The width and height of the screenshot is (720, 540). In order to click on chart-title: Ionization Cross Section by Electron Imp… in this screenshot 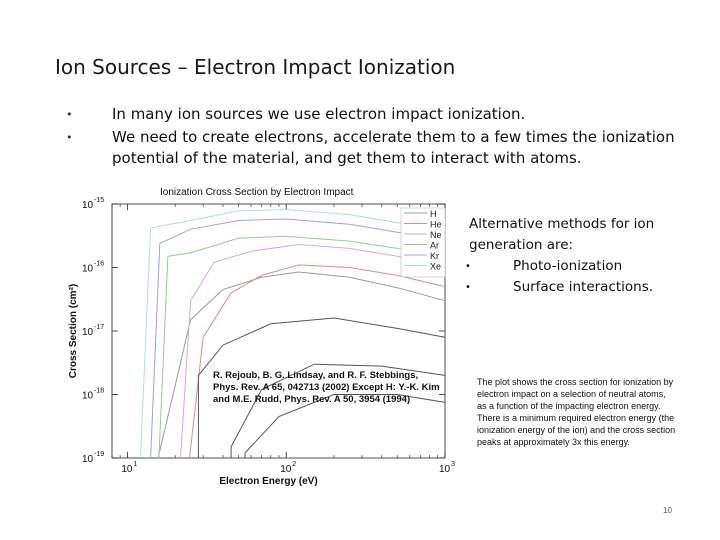, I will do `click(257, 192)`.